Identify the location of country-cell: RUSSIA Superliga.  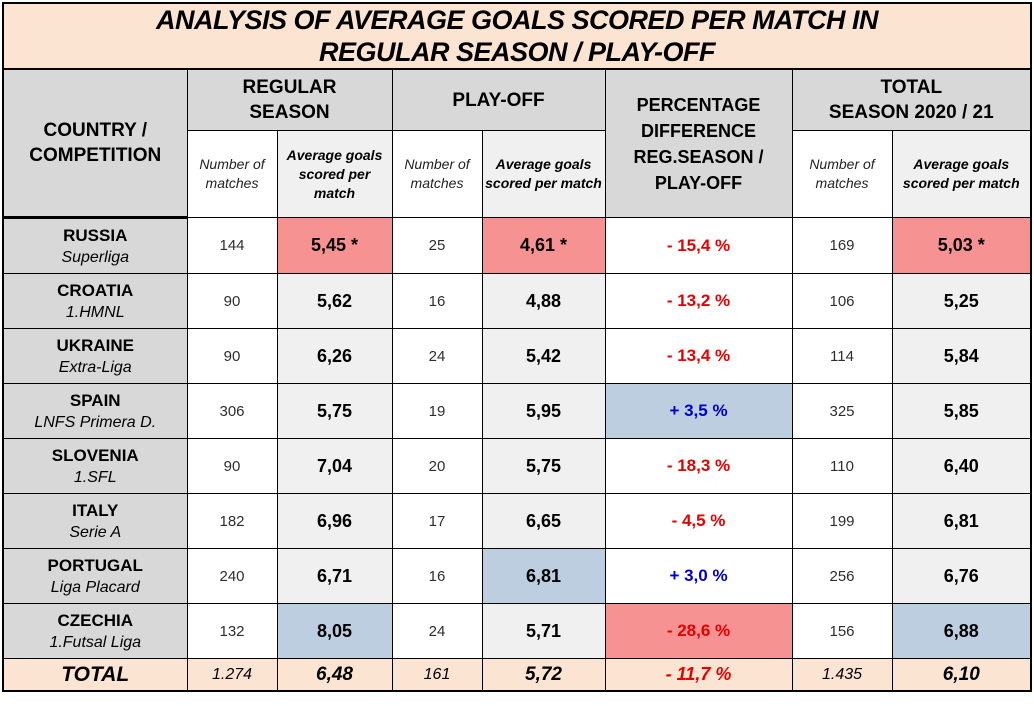
(95, 245).